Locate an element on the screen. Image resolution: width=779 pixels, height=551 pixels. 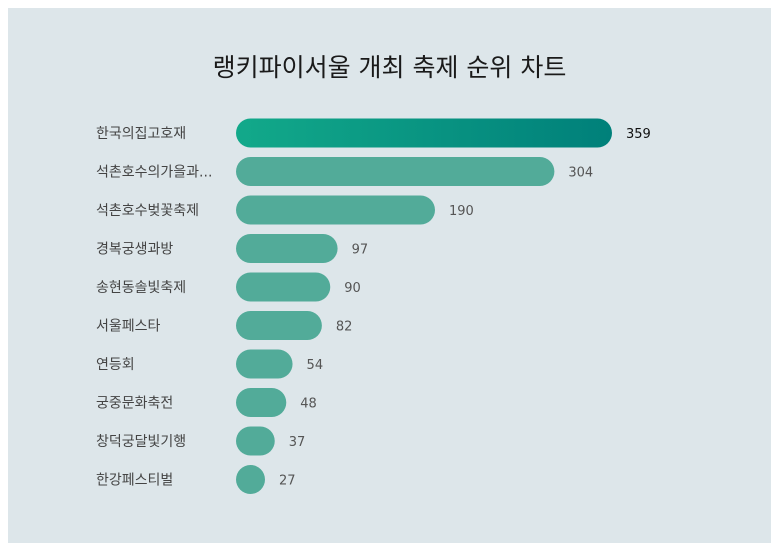
category-label: 궁중문화축전 is located at coordinates (134, 404).